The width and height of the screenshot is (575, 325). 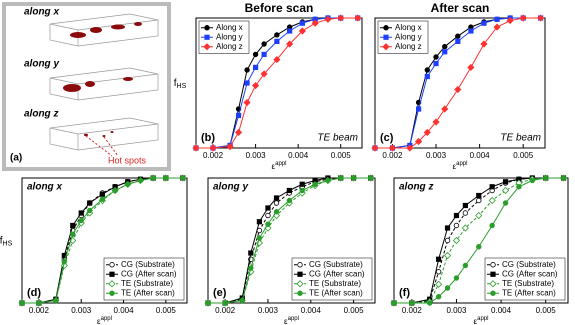 I want to click on x-axis-label: εappl, so click(x=460, y=166).